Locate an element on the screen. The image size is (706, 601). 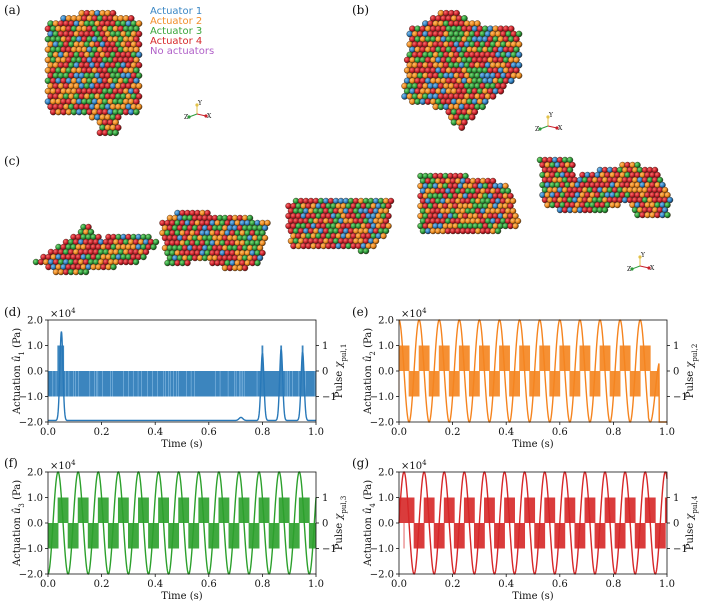
triad-label-x: X is located at coordinates (652, 268).